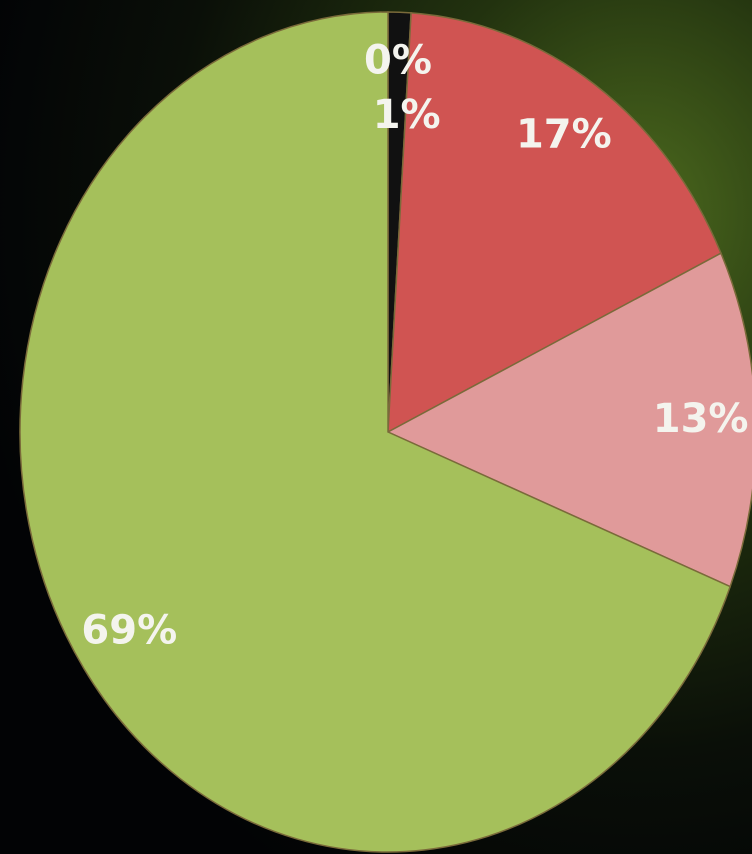  What do you see at coordinates (407, 115) in the screenshot?
I see `data-label: 1%` at bounding box center [407, 115].